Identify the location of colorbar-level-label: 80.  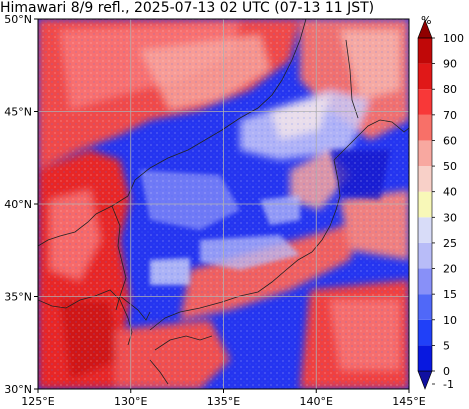
(450, 89).